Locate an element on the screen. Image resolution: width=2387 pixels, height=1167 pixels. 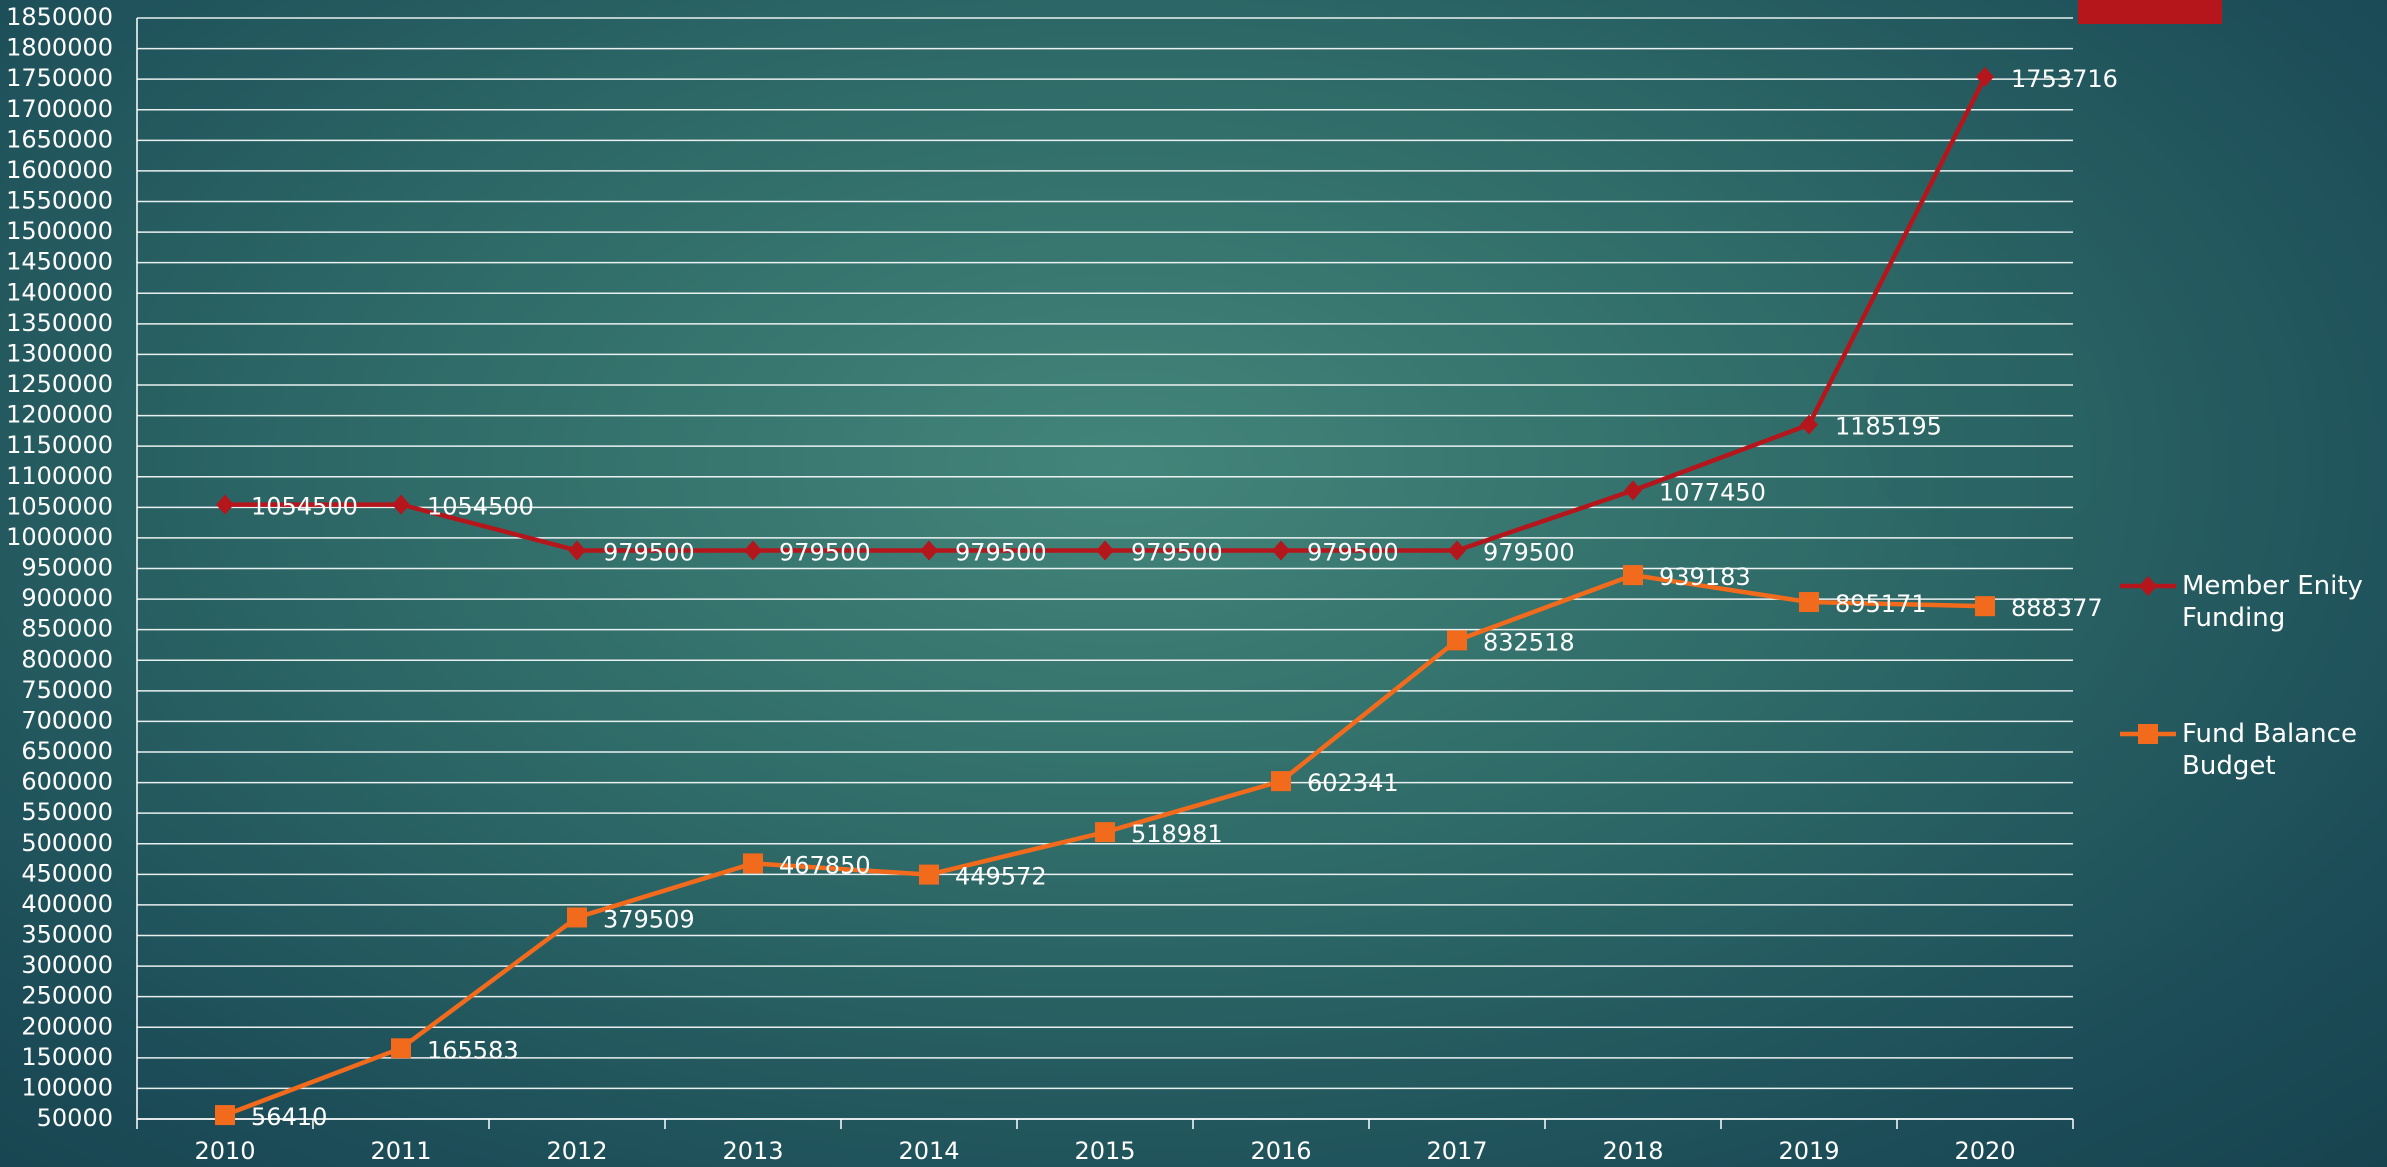
data-label: 379509 is located at coordinates (649, 919).